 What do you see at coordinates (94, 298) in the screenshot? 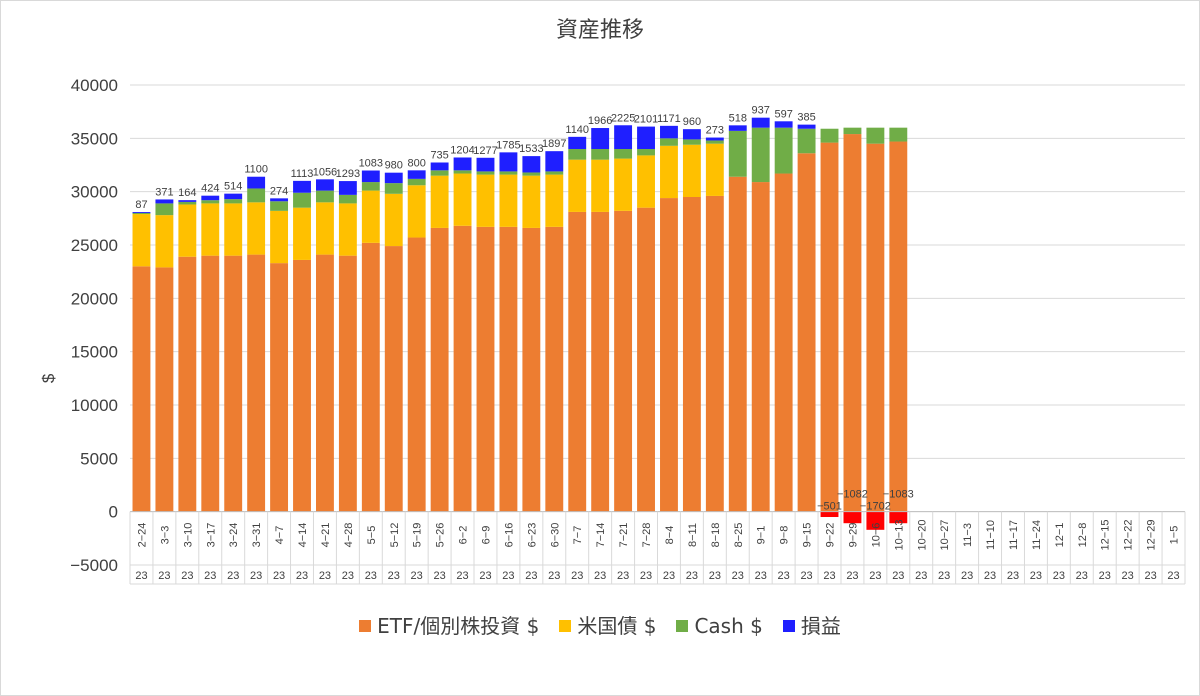
I see `y-tick-label: 20000` at bounding box center [94, 298].